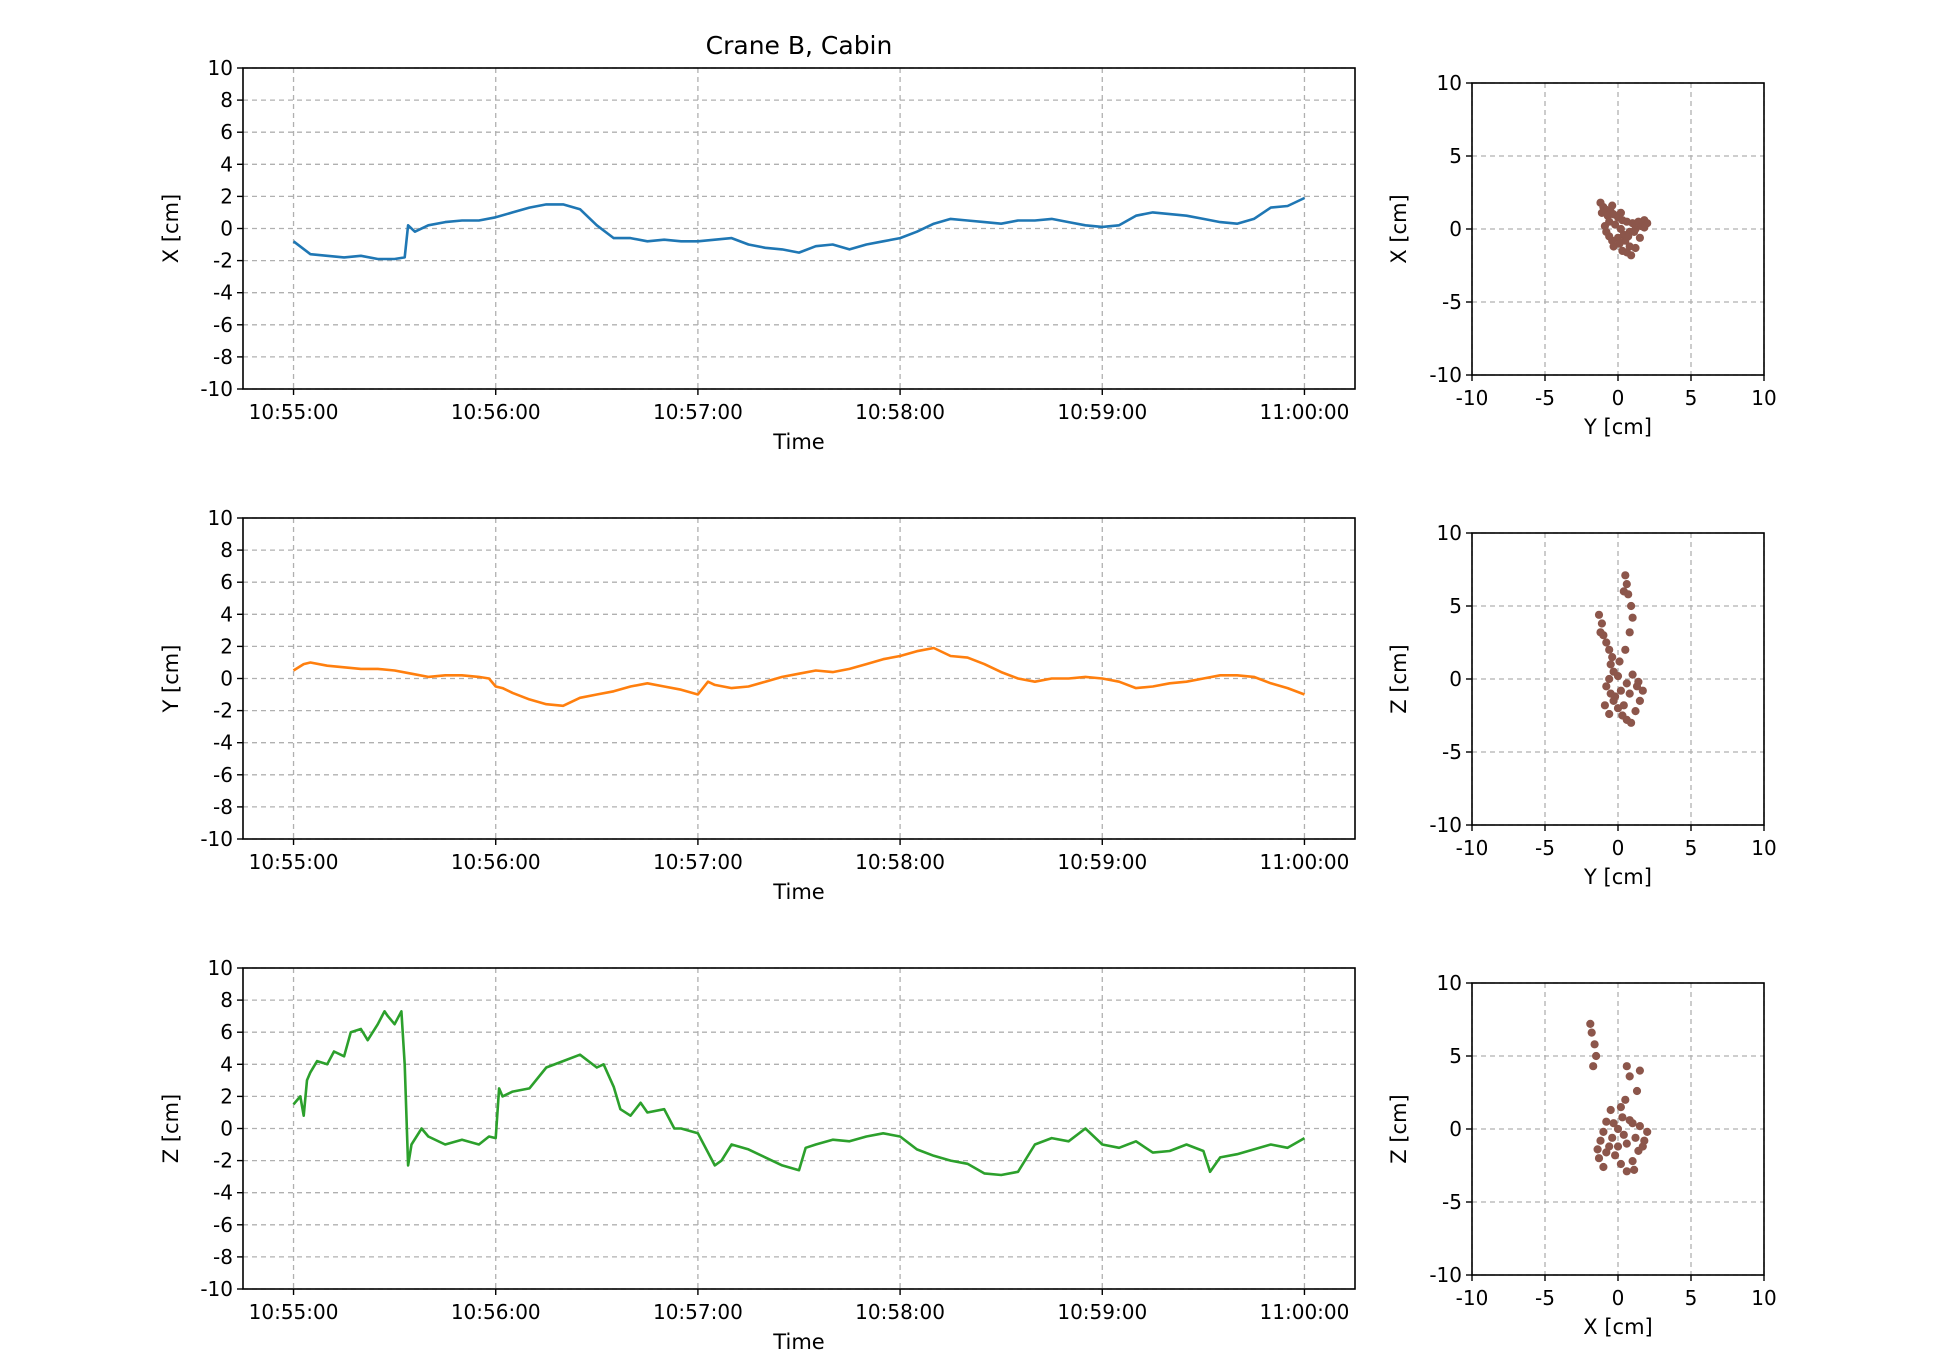  I want to click on series-line, so click(799, 1093).